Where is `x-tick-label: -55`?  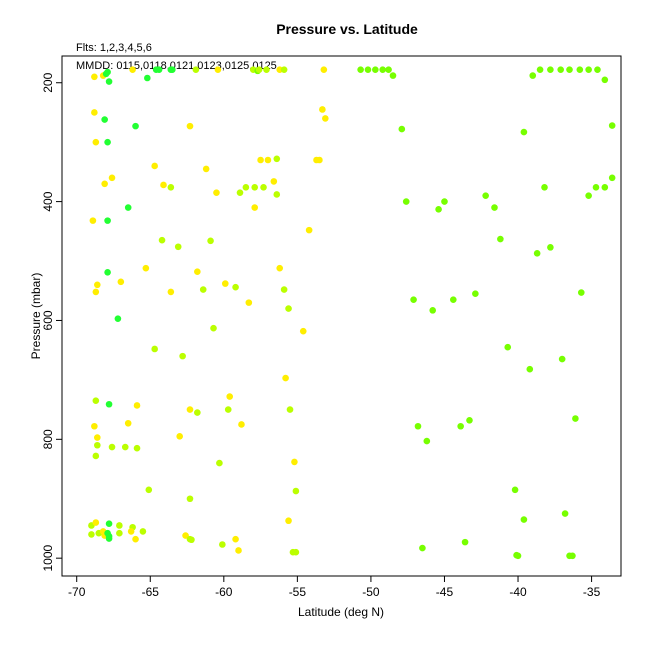 x-tick-label: -55 is located at coordinates (298, 592).